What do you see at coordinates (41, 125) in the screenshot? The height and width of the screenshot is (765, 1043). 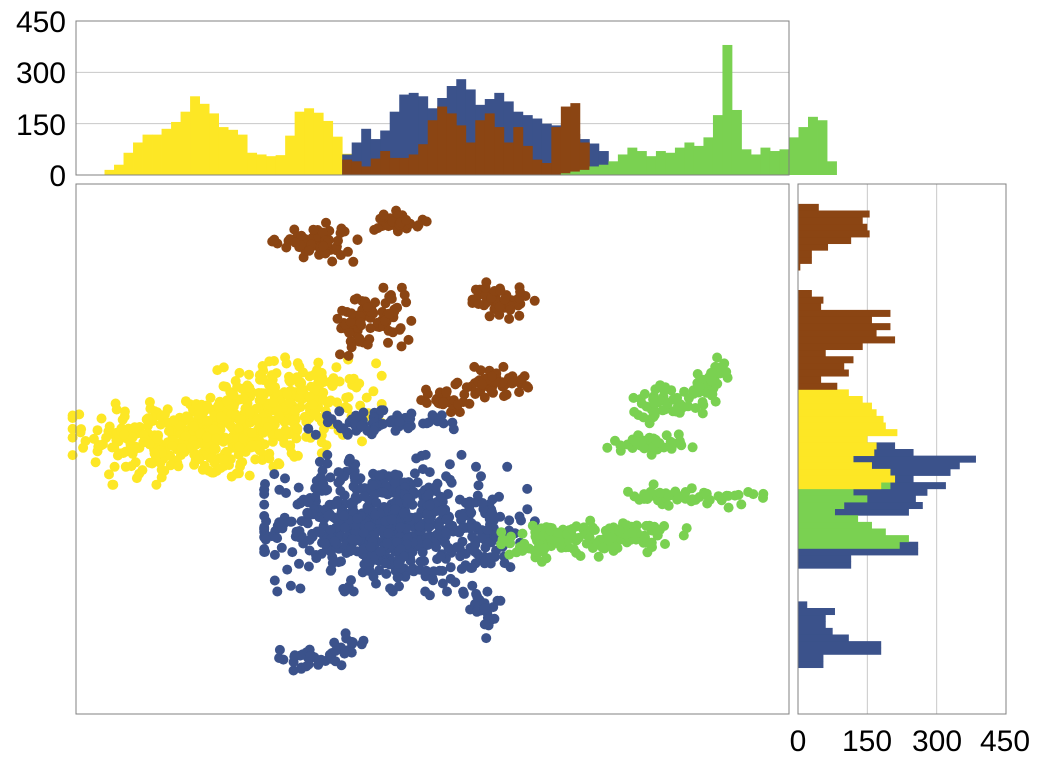 I see `top-y-tick-label: 150` at bounding box center [41, 125].